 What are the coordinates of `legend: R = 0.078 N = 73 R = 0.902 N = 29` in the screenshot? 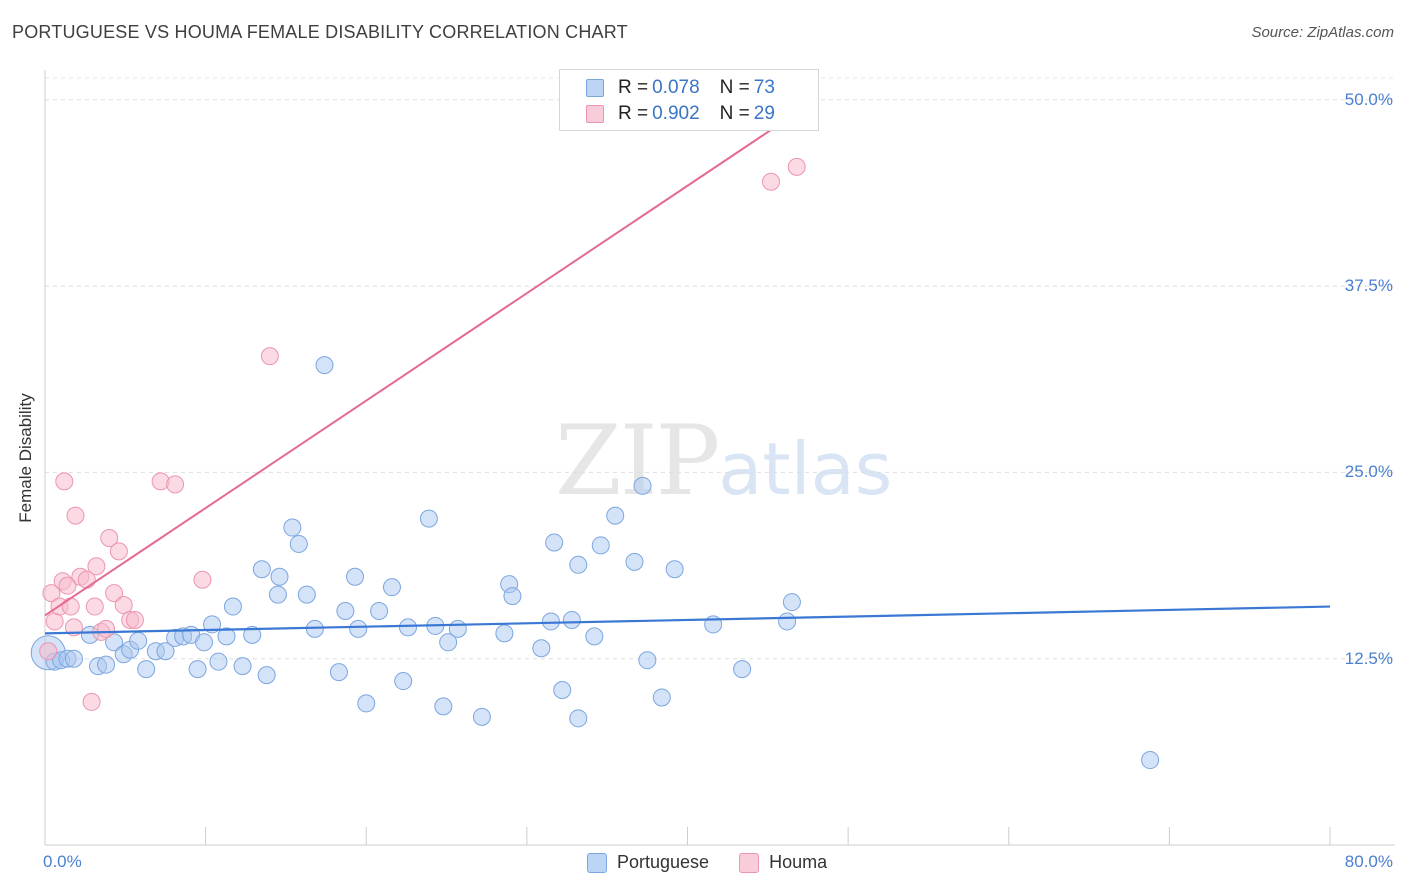 It's located at (689, 100).